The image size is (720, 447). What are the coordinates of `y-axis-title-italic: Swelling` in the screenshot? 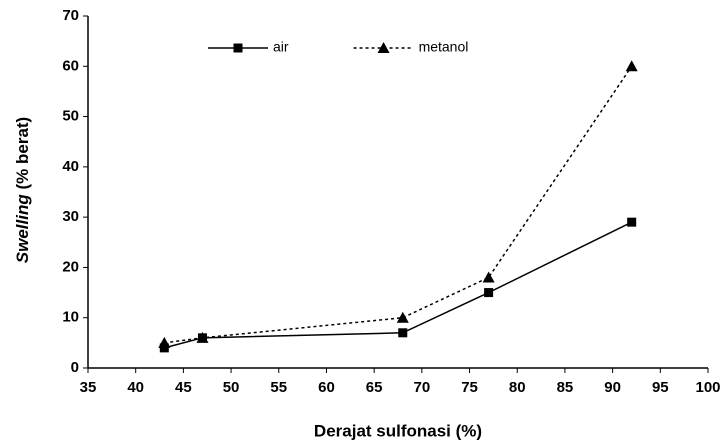 It's located at (22, 229).